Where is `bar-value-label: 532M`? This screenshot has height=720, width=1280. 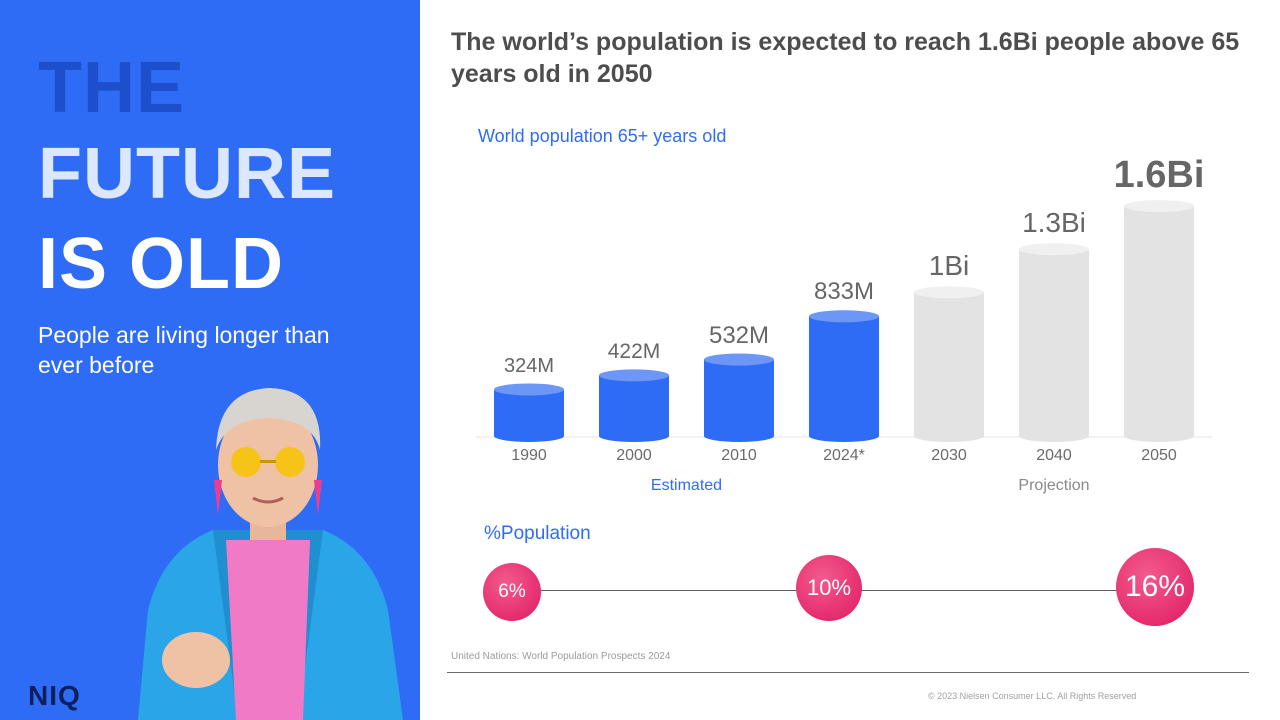 bar-value-label: 532M is located at coordinates (739, 335).